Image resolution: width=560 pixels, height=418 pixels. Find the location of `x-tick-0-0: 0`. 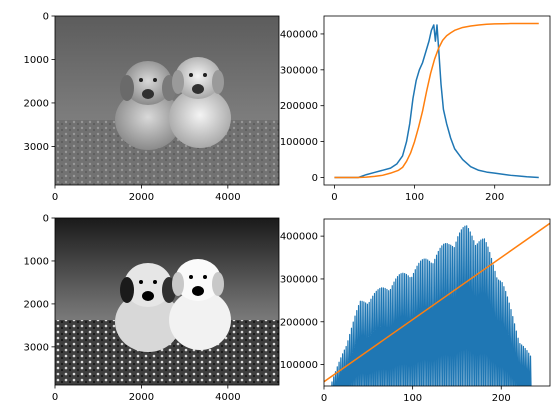

x-tick-0-0: 0 is located at coordinates (55, 194).